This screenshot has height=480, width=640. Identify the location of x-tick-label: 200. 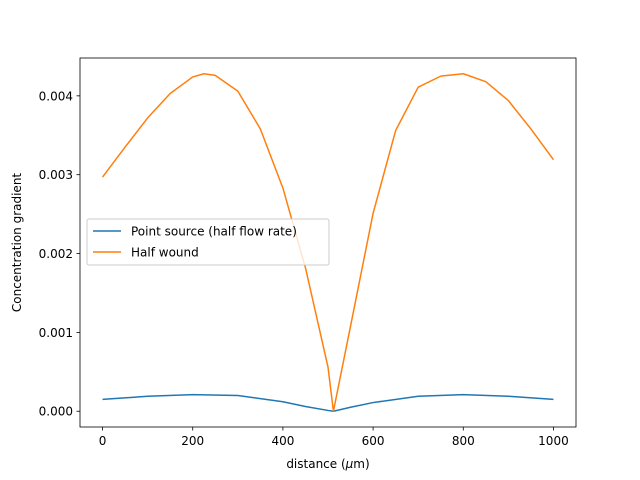
(192, 441).